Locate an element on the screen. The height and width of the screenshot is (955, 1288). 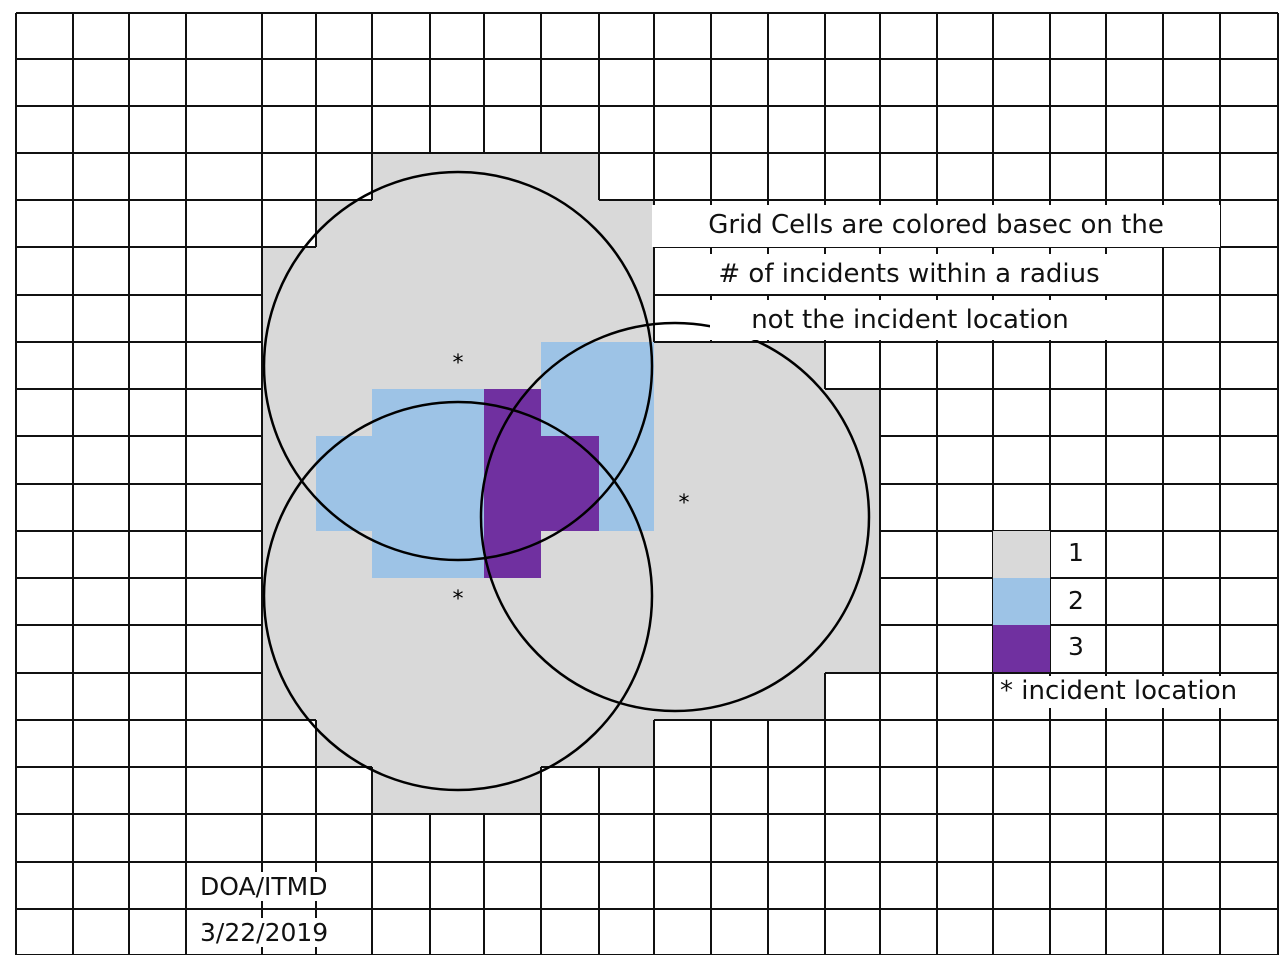
incident-markers: * * * is located at coordinates (571, 481).